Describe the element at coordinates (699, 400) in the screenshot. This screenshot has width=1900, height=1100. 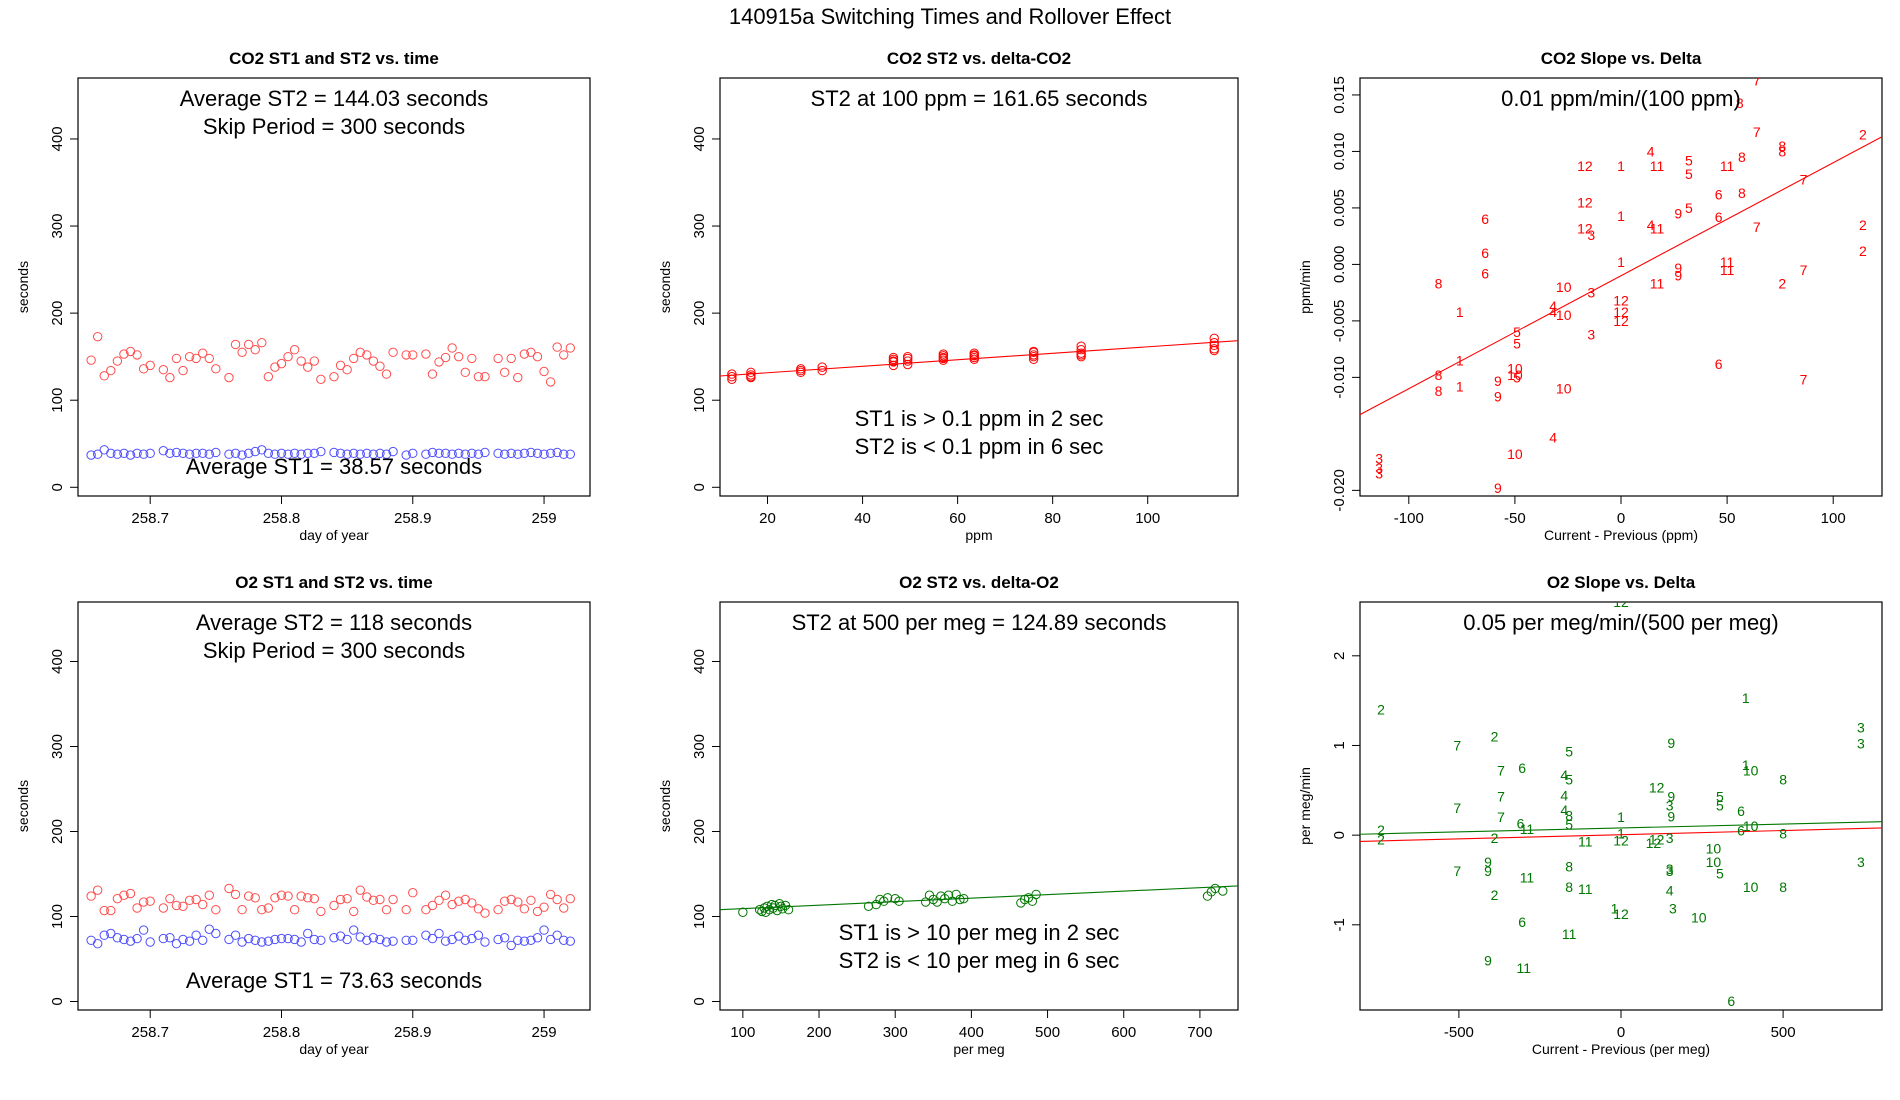
I see `y-tick-label: 100` at that location.